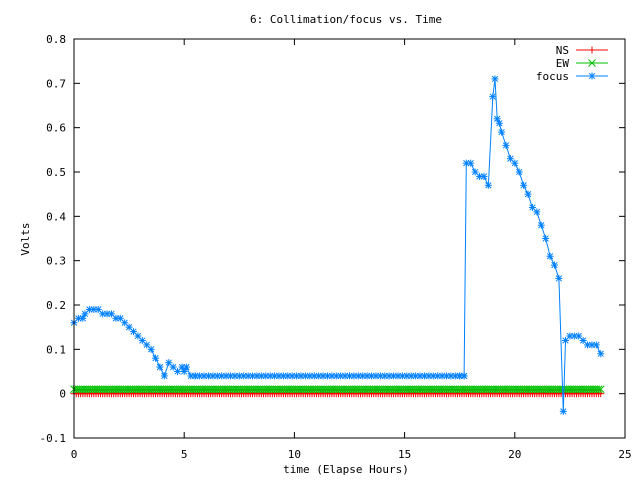  I want to click on y-tick-label: 0, so click(62, 394).